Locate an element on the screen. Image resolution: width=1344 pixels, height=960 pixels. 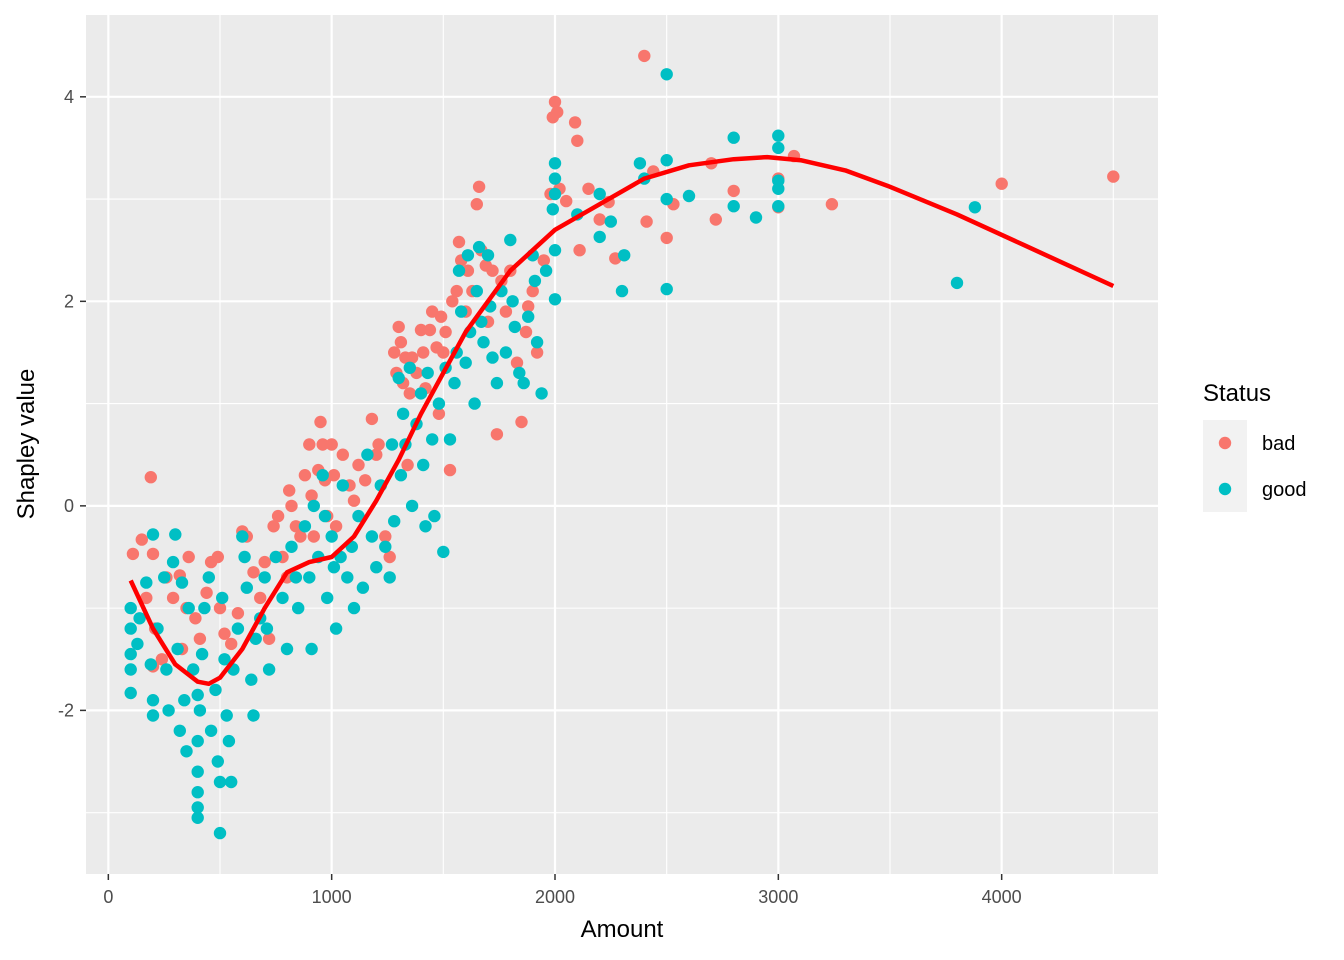
legend-label-bad: bad is located at coordinates (1278, 444).